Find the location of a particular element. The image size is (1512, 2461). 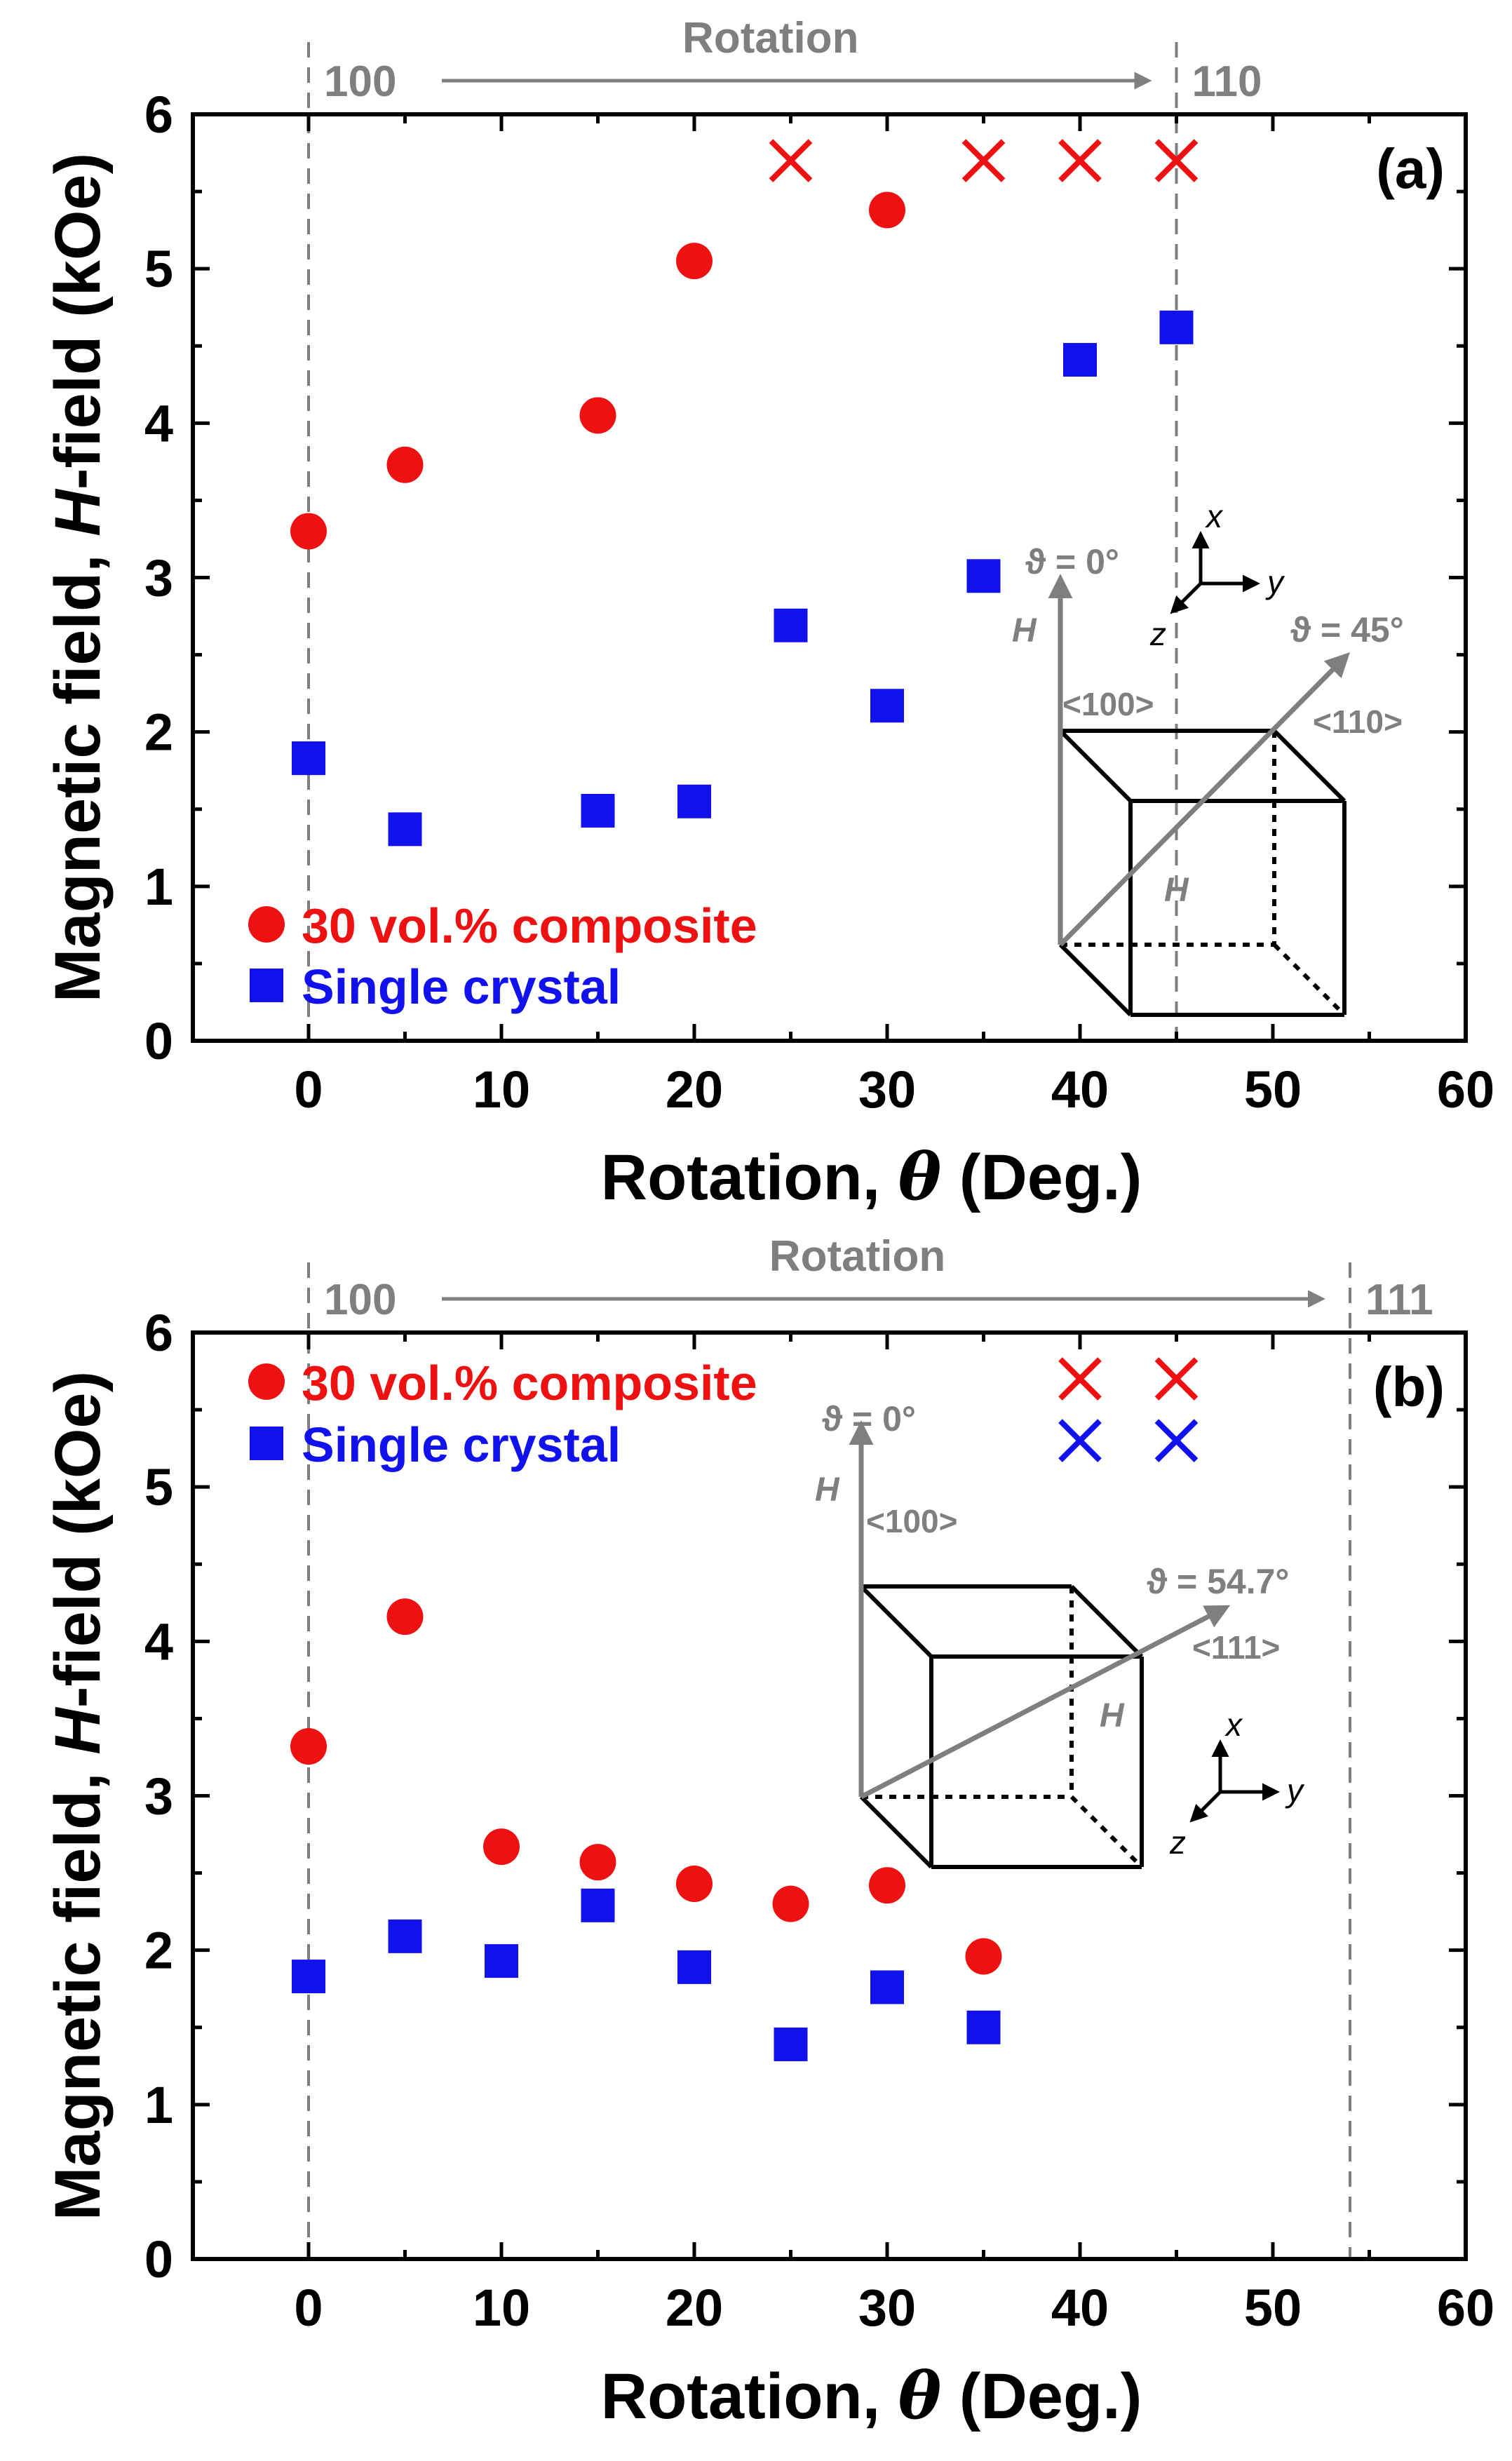

inset-h-diagonal: H is located at coordinates (1176, 890).